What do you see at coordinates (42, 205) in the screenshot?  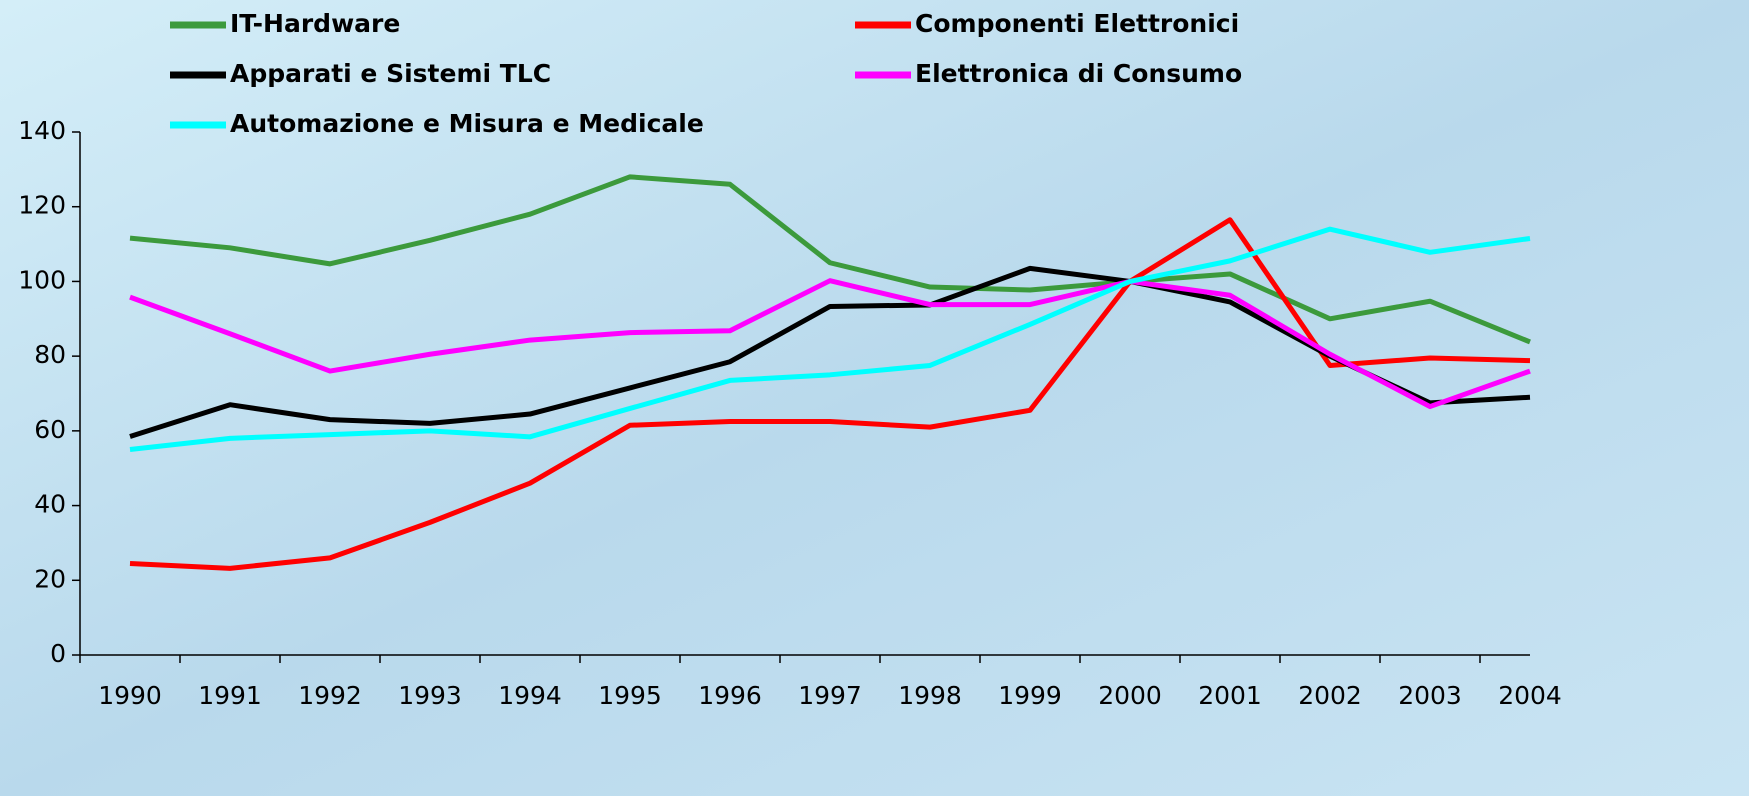 I see `y-tick-label: 120` at bounding box center [42, 205].